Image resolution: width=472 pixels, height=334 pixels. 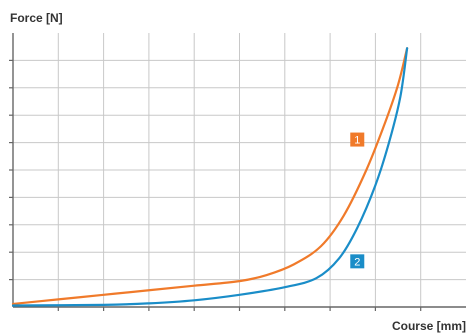 I want to click on series-badge-2: 2, so click(x=357, y=261).